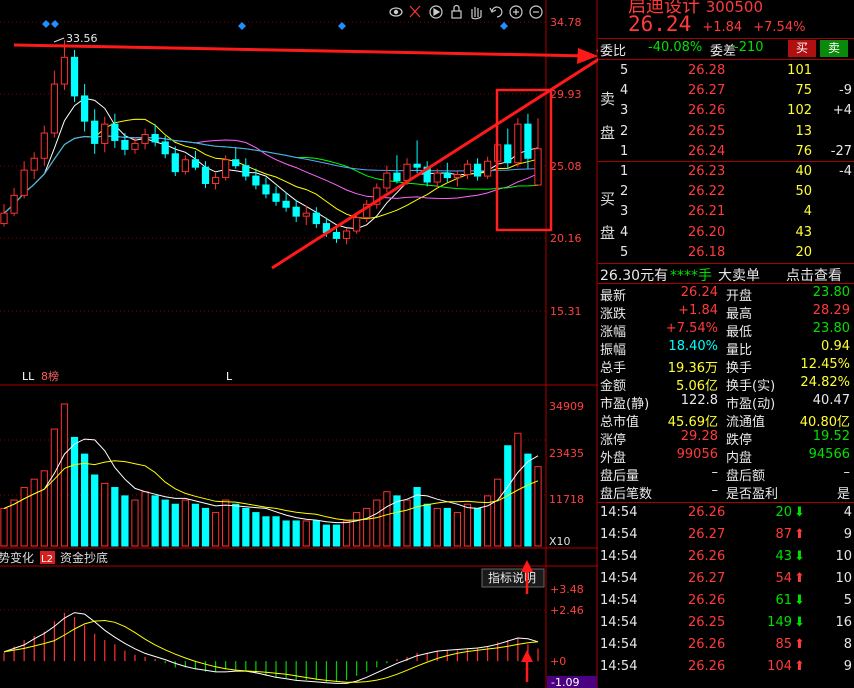 This screenshot has height=688, width=854. I want to click on buy-side-char: 买, so click(608, 199).